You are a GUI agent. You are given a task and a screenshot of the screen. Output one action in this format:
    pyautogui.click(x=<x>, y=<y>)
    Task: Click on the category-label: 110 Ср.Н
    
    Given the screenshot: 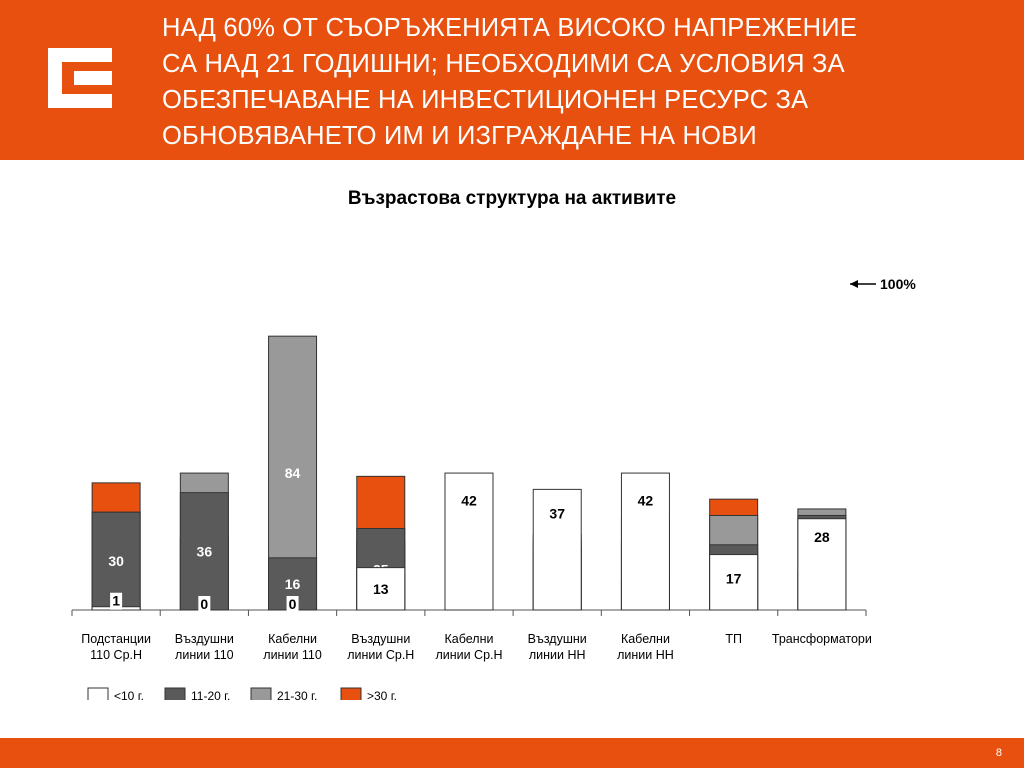 What is the action you would take?
    pyautogui.click(x=116, y=655)
    